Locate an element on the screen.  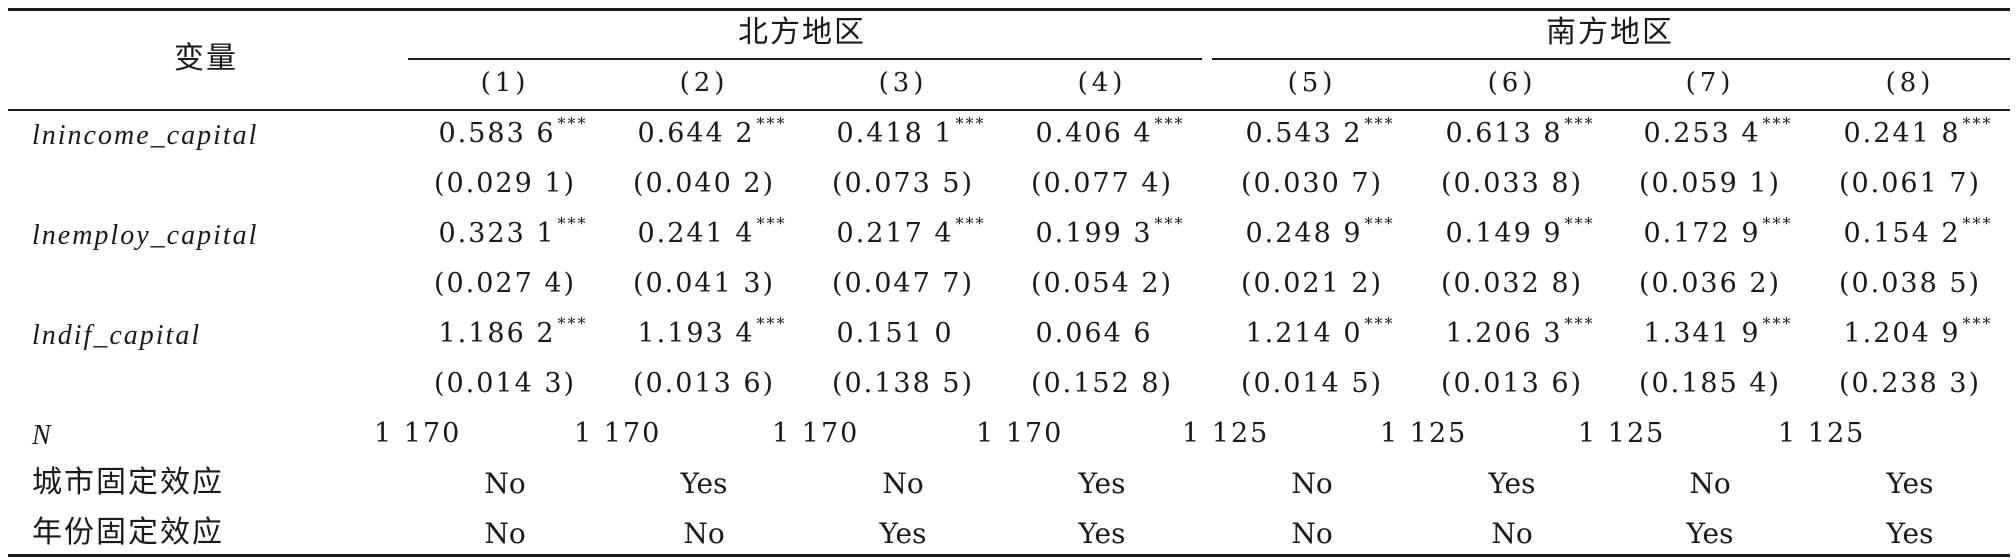
coefficient-value: 0.253 4 is located at coordinates (1702, 133).